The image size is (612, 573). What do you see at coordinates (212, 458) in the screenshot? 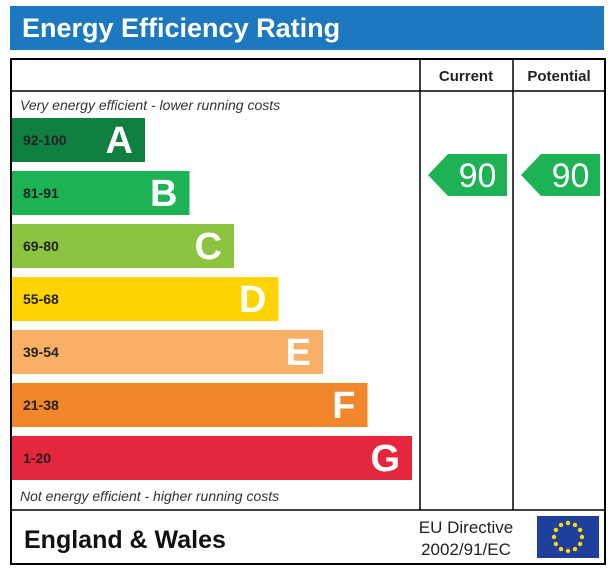
I see `band-g-bar` at bounding box center [212, 458].